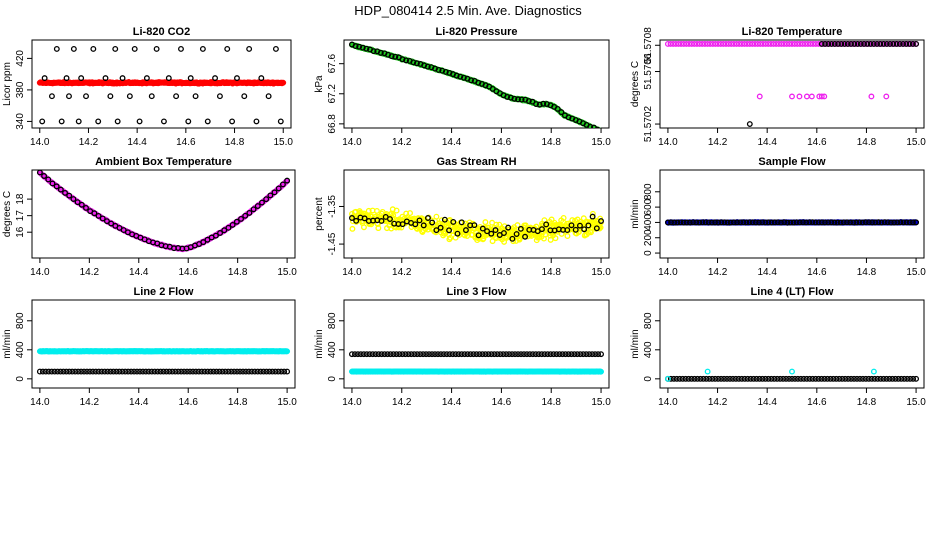 The image size is (936, 540). I want to click on x-tick-label: 14.6, so click(502, 402).